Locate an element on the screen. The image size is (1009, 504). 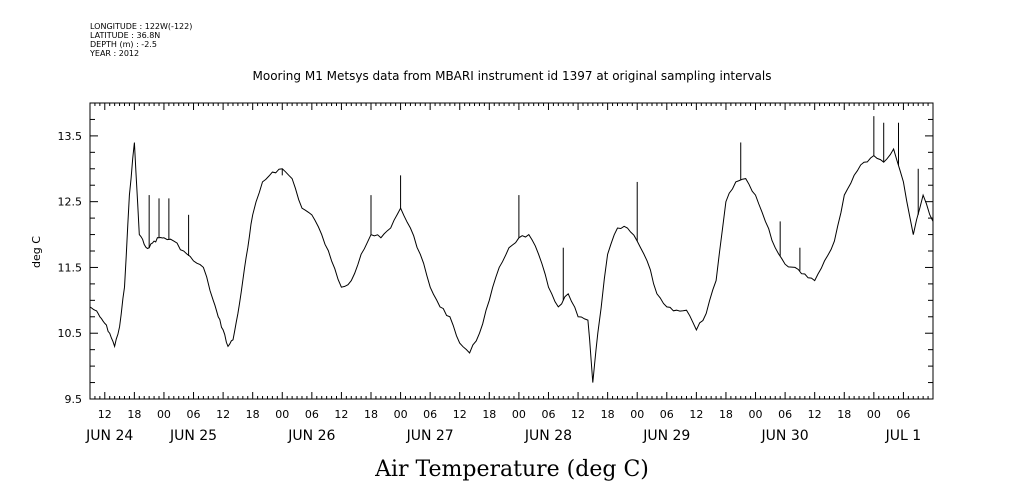
y-tick-label: 12.5 is located at coordinates (70, 202).